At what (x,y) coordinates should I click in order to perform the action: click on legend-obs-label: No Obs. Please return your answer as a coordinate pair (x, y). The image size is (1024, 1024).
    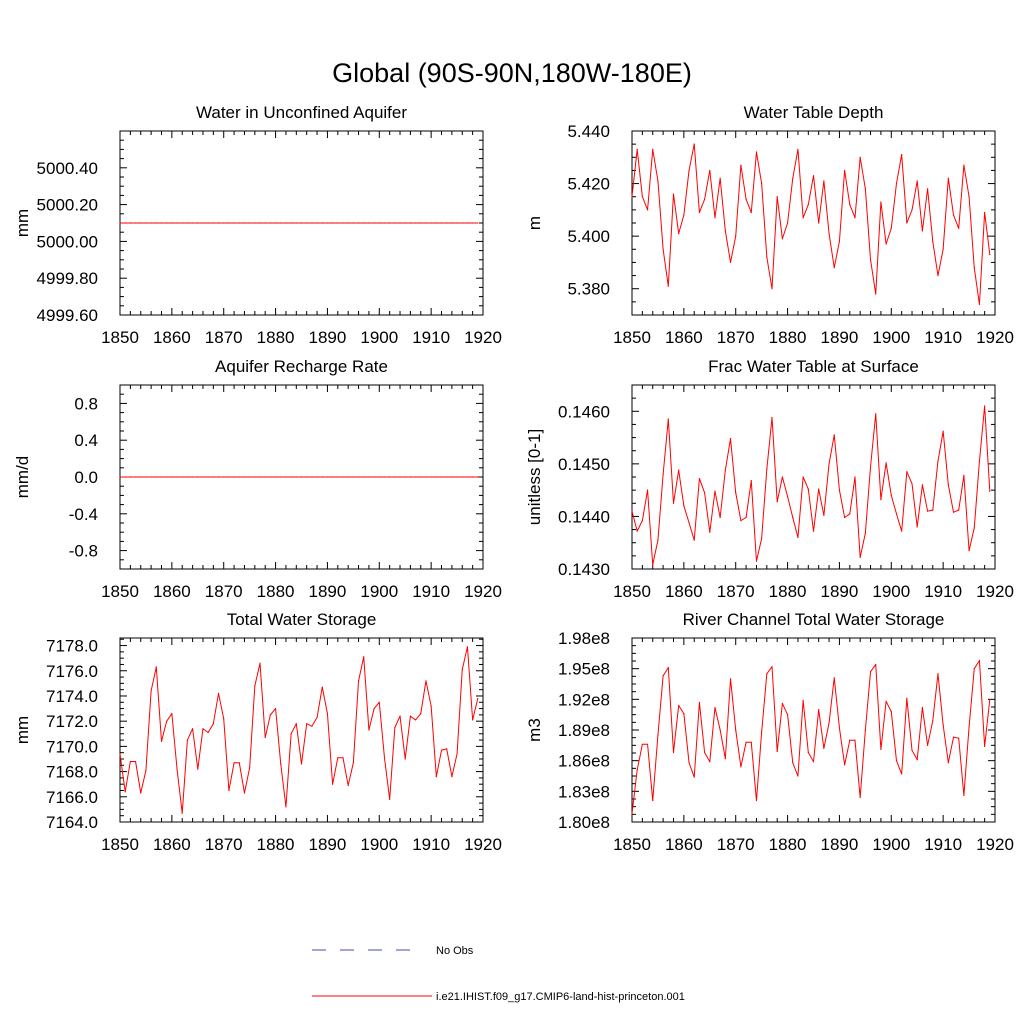
    Looking at the image, I should click on (455, 951).